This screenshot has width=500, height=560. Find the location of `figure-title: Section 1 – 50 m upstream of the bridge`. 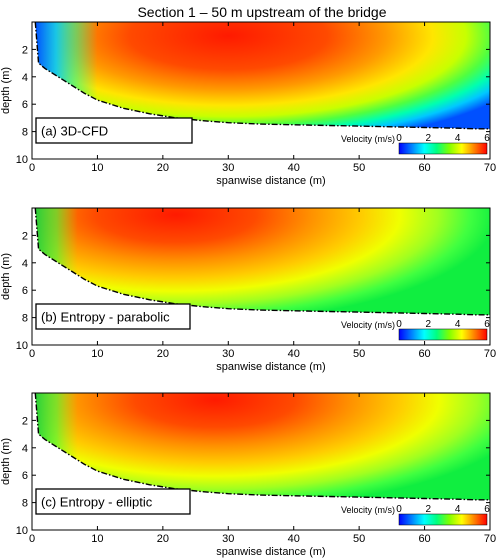

figure-title: Section 1 – 50 m upstream of the bridge is located at coordinates (261, 12).